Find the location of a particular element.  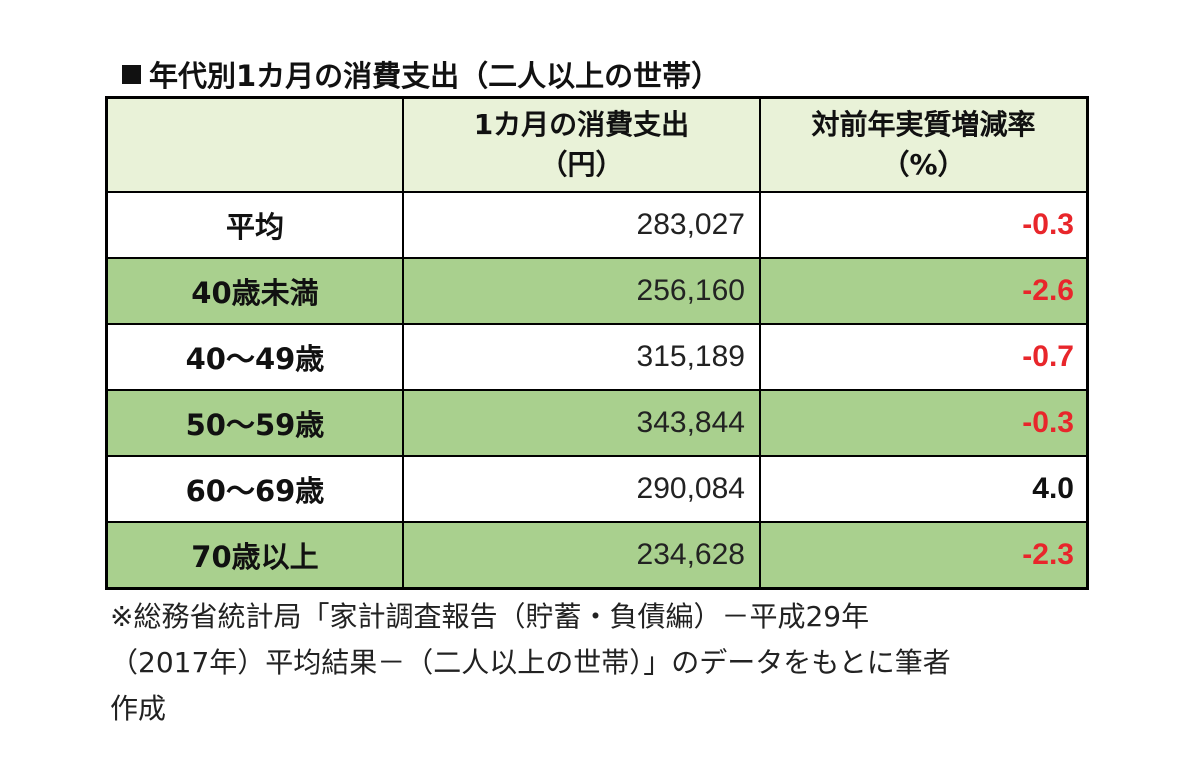

row-label: 60～69歳 is located at coordinates (254, 489).